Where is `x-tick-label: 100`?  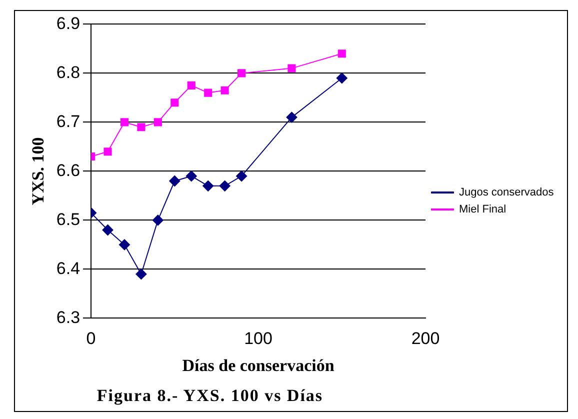
x-tick-label: 100 is located at coordinates (258, 338).